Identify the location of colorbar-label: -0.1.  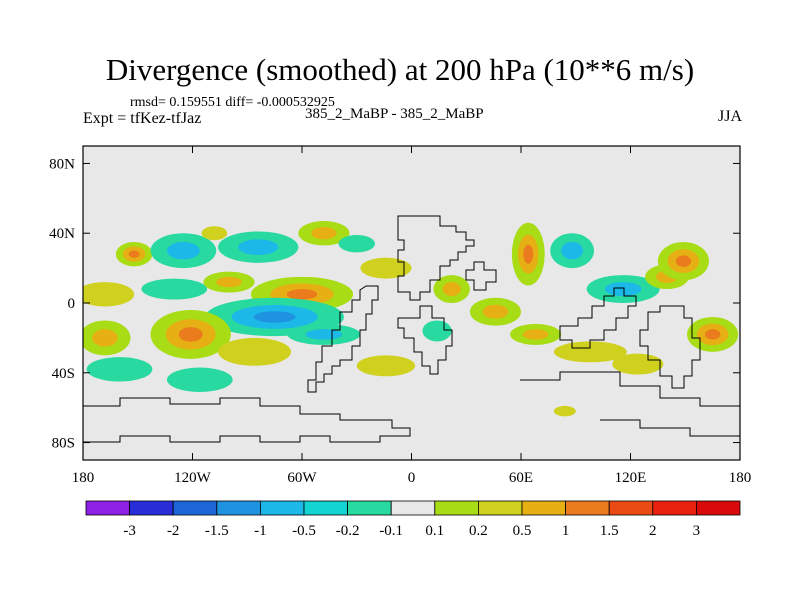
(391, 531).